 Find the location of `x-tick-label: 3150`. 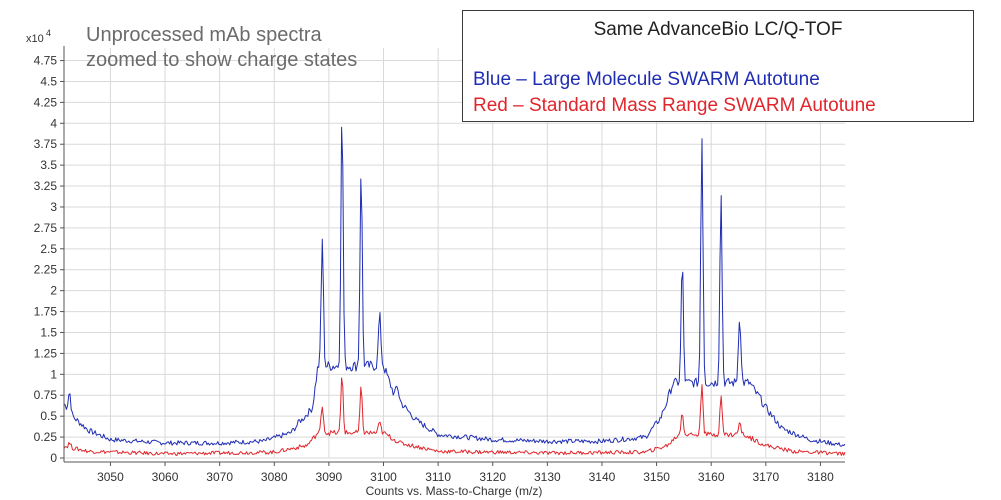

x-tick-label: 3150 is located at coordinates (656, 477).